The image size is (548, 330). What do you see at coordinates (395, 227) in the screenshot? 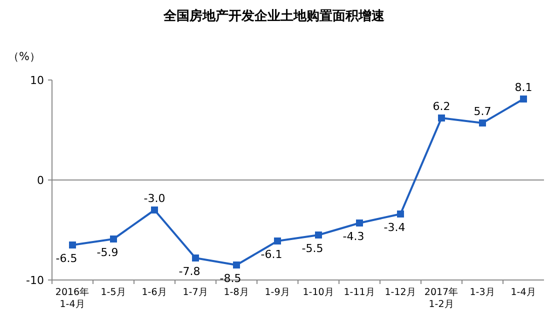
I see `data-label: -3.4` at bounding box center [395, 227].